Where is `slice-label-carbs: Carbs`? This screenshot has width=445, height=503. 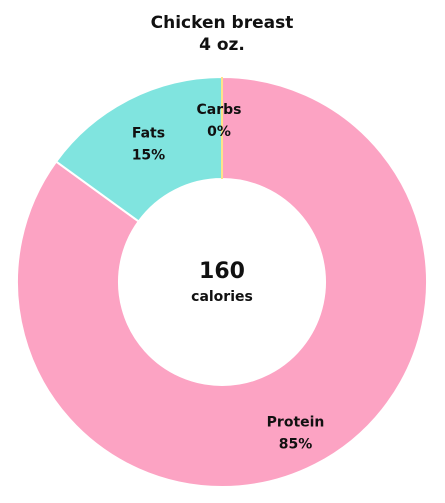
slice-label-carbs: Carbs is located at coordinates (219, 110).